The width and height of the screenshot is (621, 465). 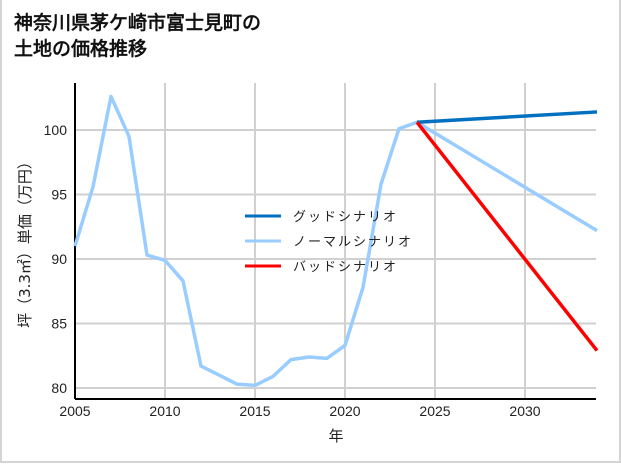 I want to click on y-tick-label: 85, so click(x=59, y=324).